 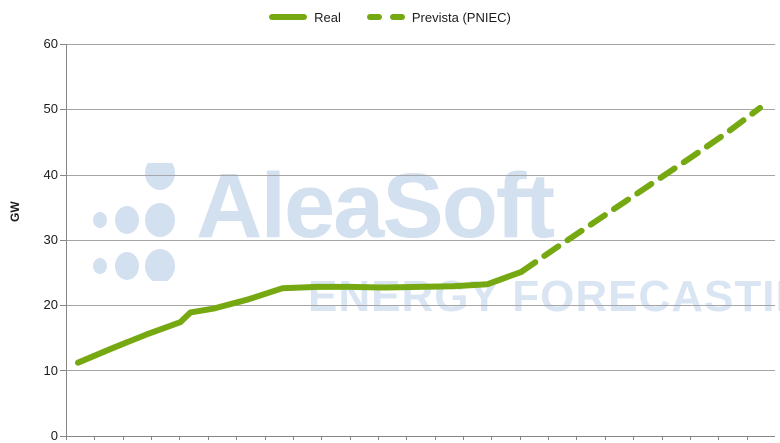 I want to click on y-axis-ticks, so click(x=63, y=240).